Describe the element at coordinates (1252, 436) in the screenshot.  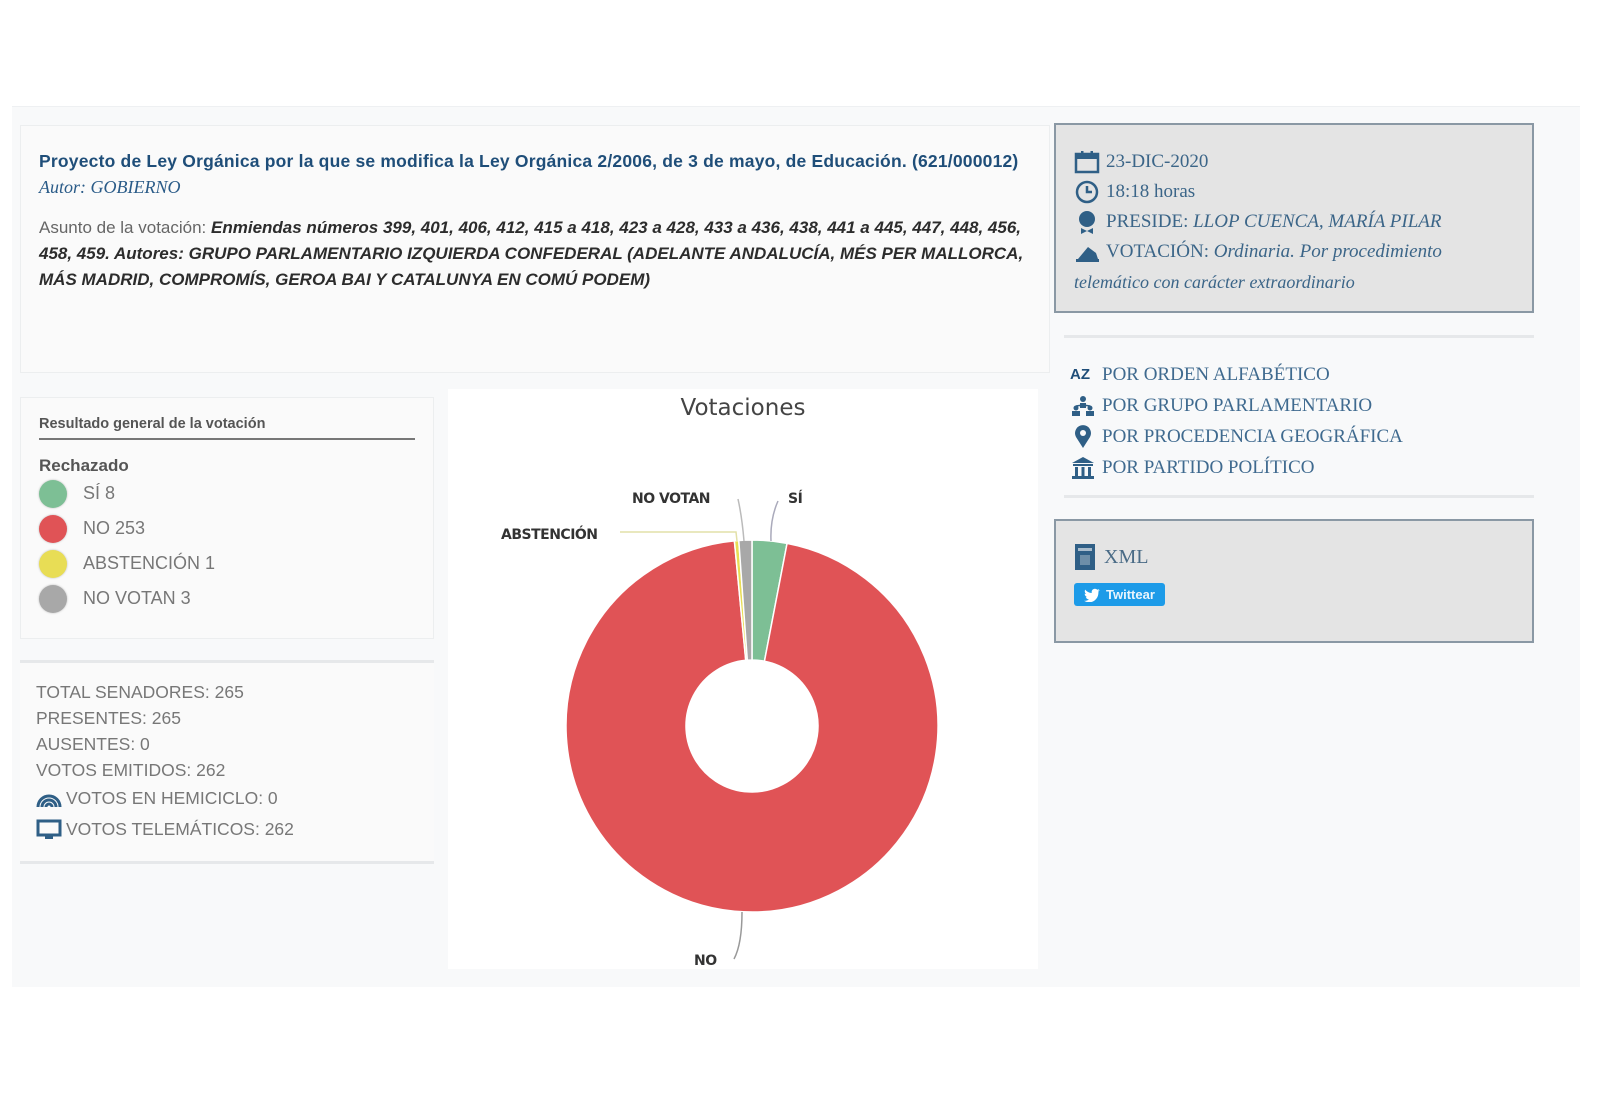
I see `link-label: POR PROCEDENCIA GEOGRÁFICA` at that location.